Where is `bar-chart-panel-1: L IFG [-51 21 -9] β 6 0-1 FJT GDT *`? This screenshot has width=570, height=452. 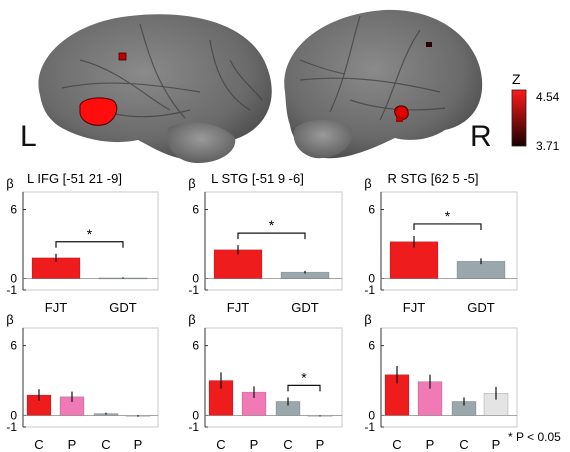 bar-chart-panel-1: L IFG [-51 21 -9] β 6 0-1 FJT GDT * is located at coordinates (82, 243).